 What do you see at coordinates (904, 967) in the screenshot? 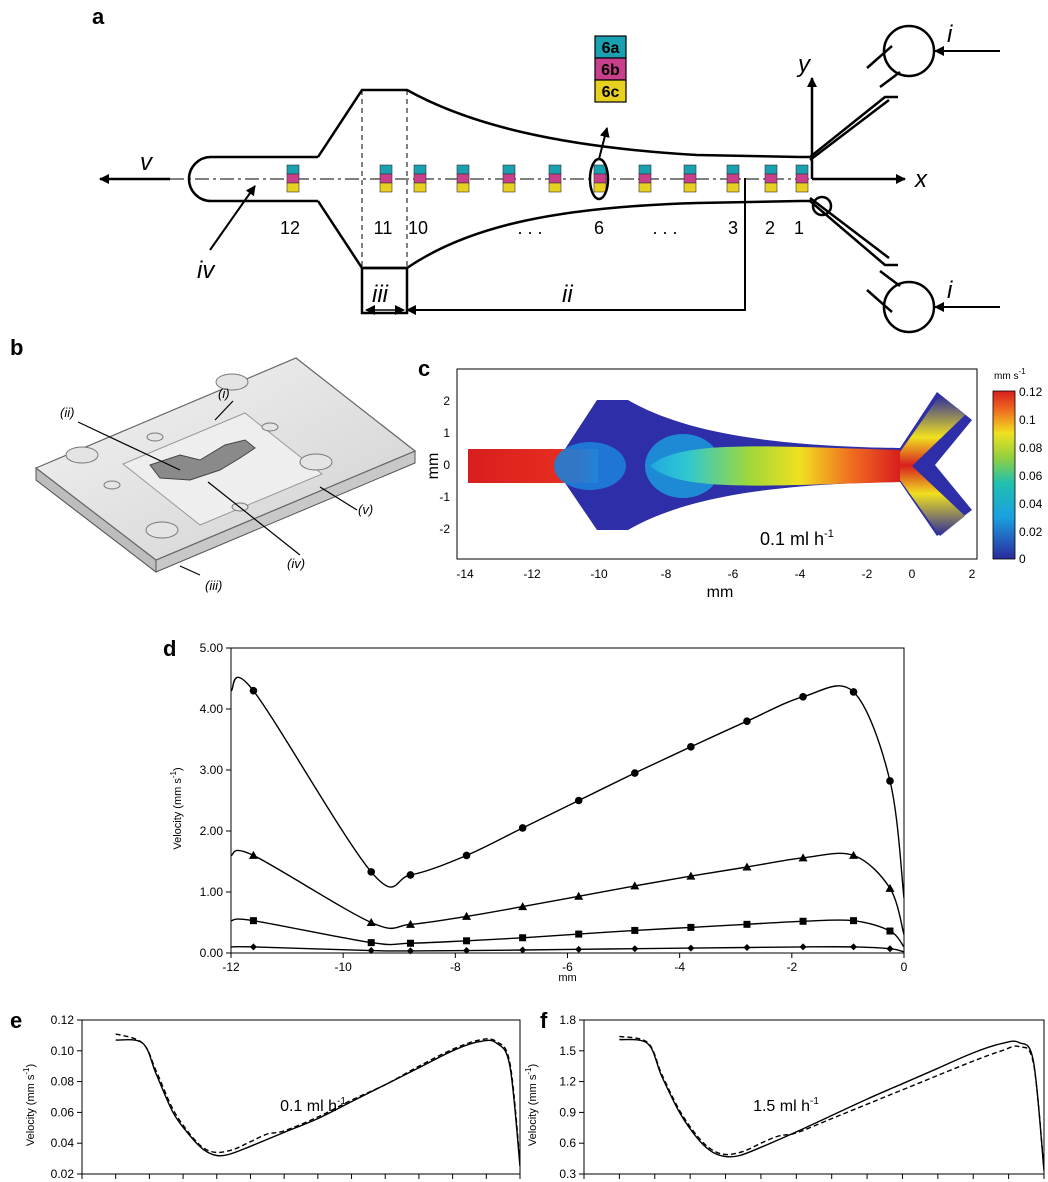
I see `x-tick-label: 0` at bounding box center [904, 967].